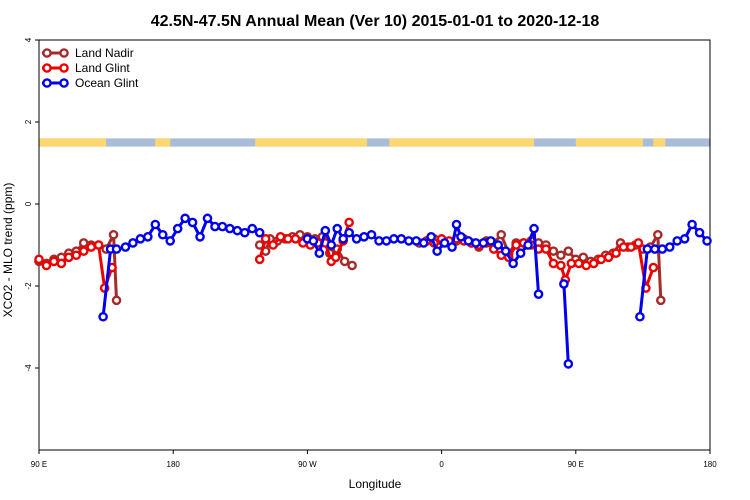 The width and height of the screenshot is (750, 500). What do you see at coordinates (374, 142) in the screenshot?
I see `land-mask-band` at bounding box center [374, 142].